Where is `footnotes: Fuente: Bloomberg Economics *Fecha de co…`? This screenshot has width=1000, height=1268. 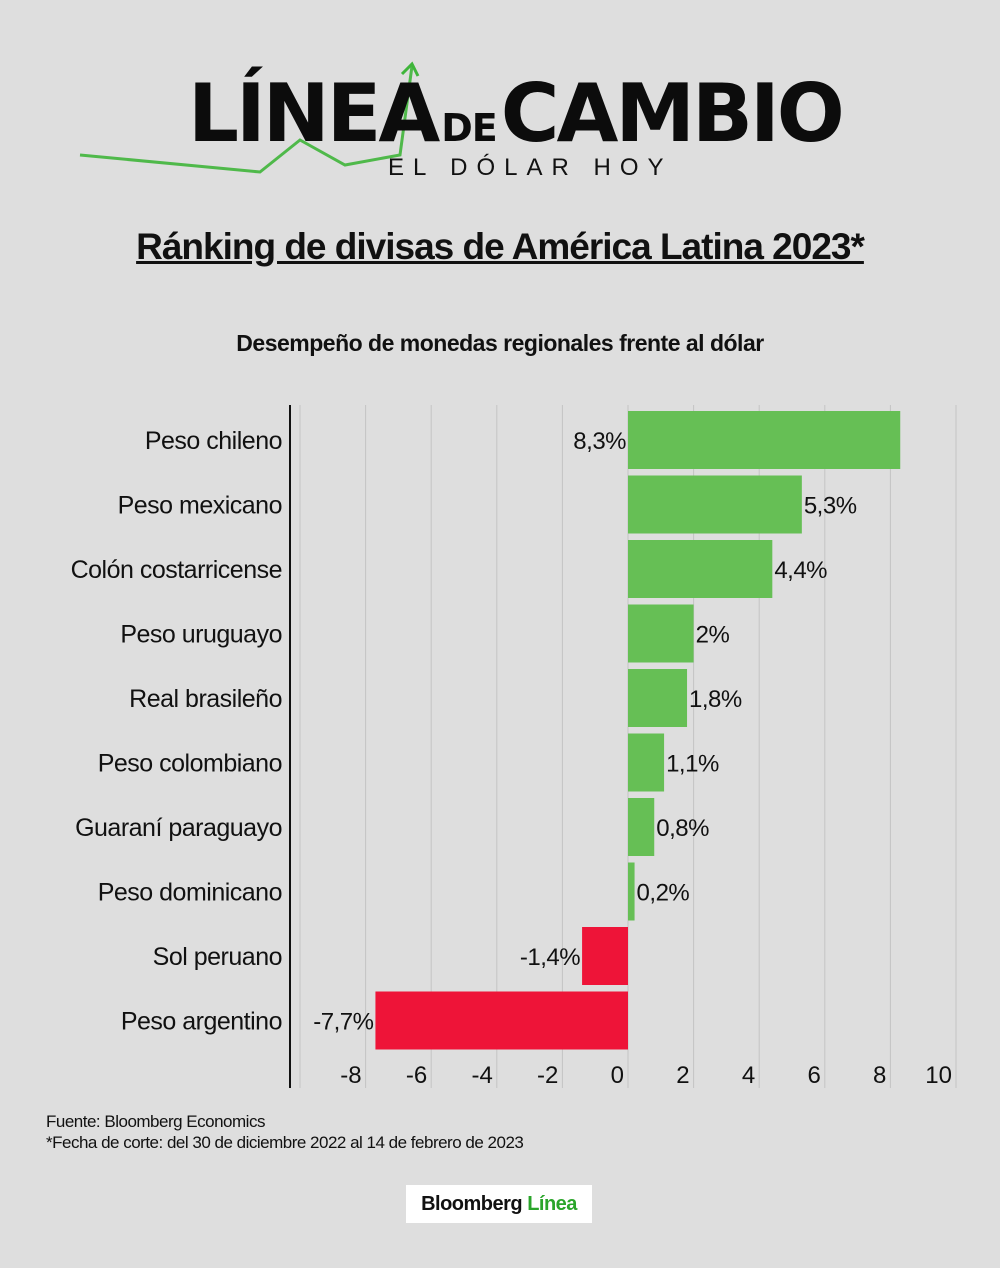
footnotes: Fuente: Bloomberg Economics *Fecha de co… is located at coordinates (285, 1132).